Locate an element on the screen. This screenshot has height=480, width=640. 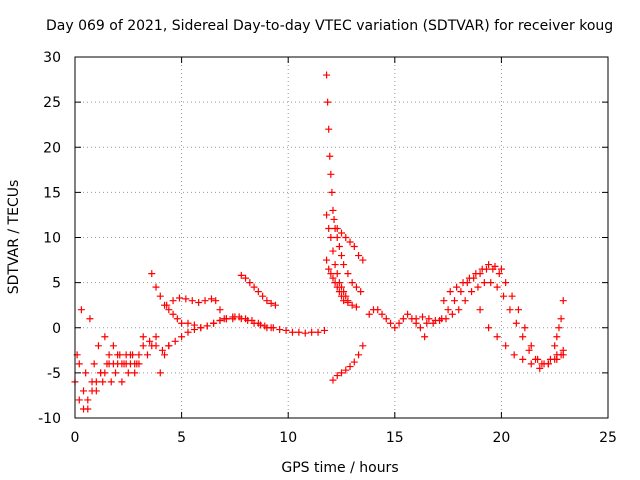
series-low-19h is located at coordinates (521, 339).